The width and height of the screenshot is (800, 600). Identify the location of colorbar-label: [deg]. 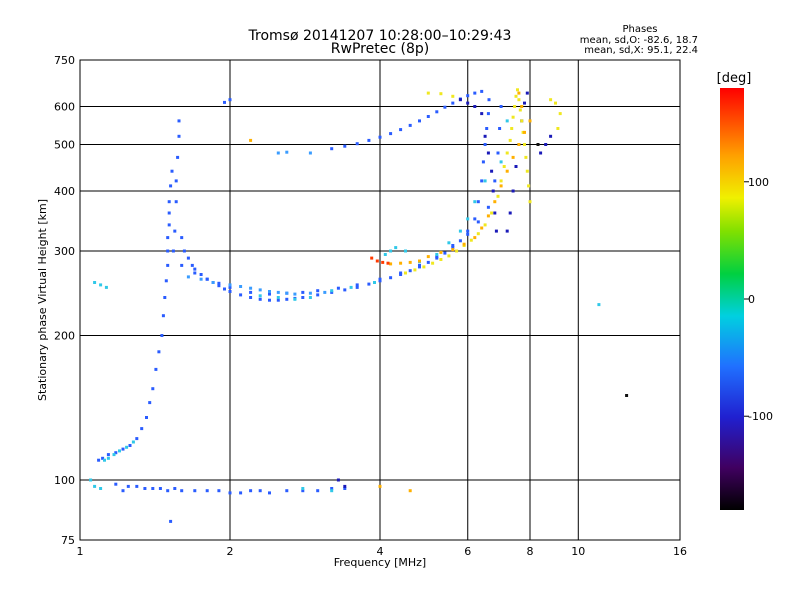
(734, 78).